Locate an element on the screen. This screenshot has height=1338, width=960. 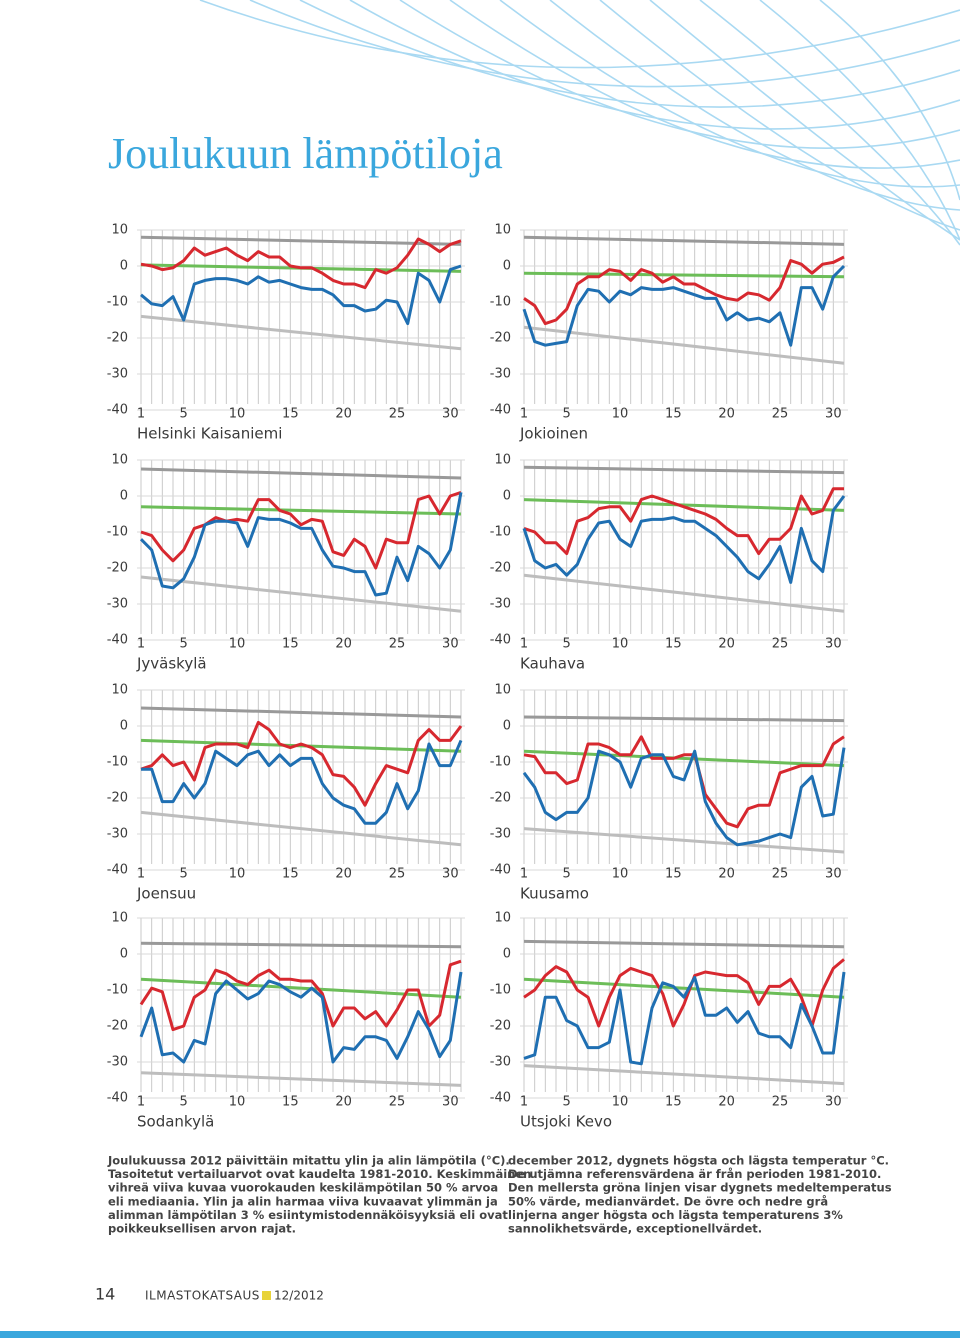
footer-square is located at coordinates (266, 1295).